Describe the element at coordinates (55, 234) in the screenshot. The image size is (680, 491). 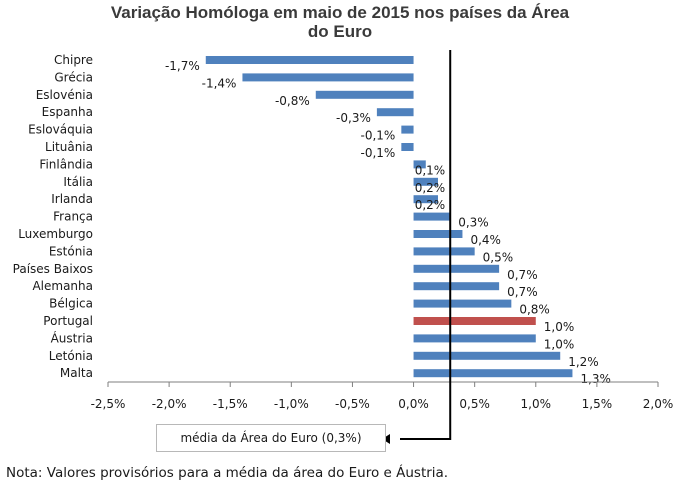
I see `category-label: Luxemburgo` at that location.